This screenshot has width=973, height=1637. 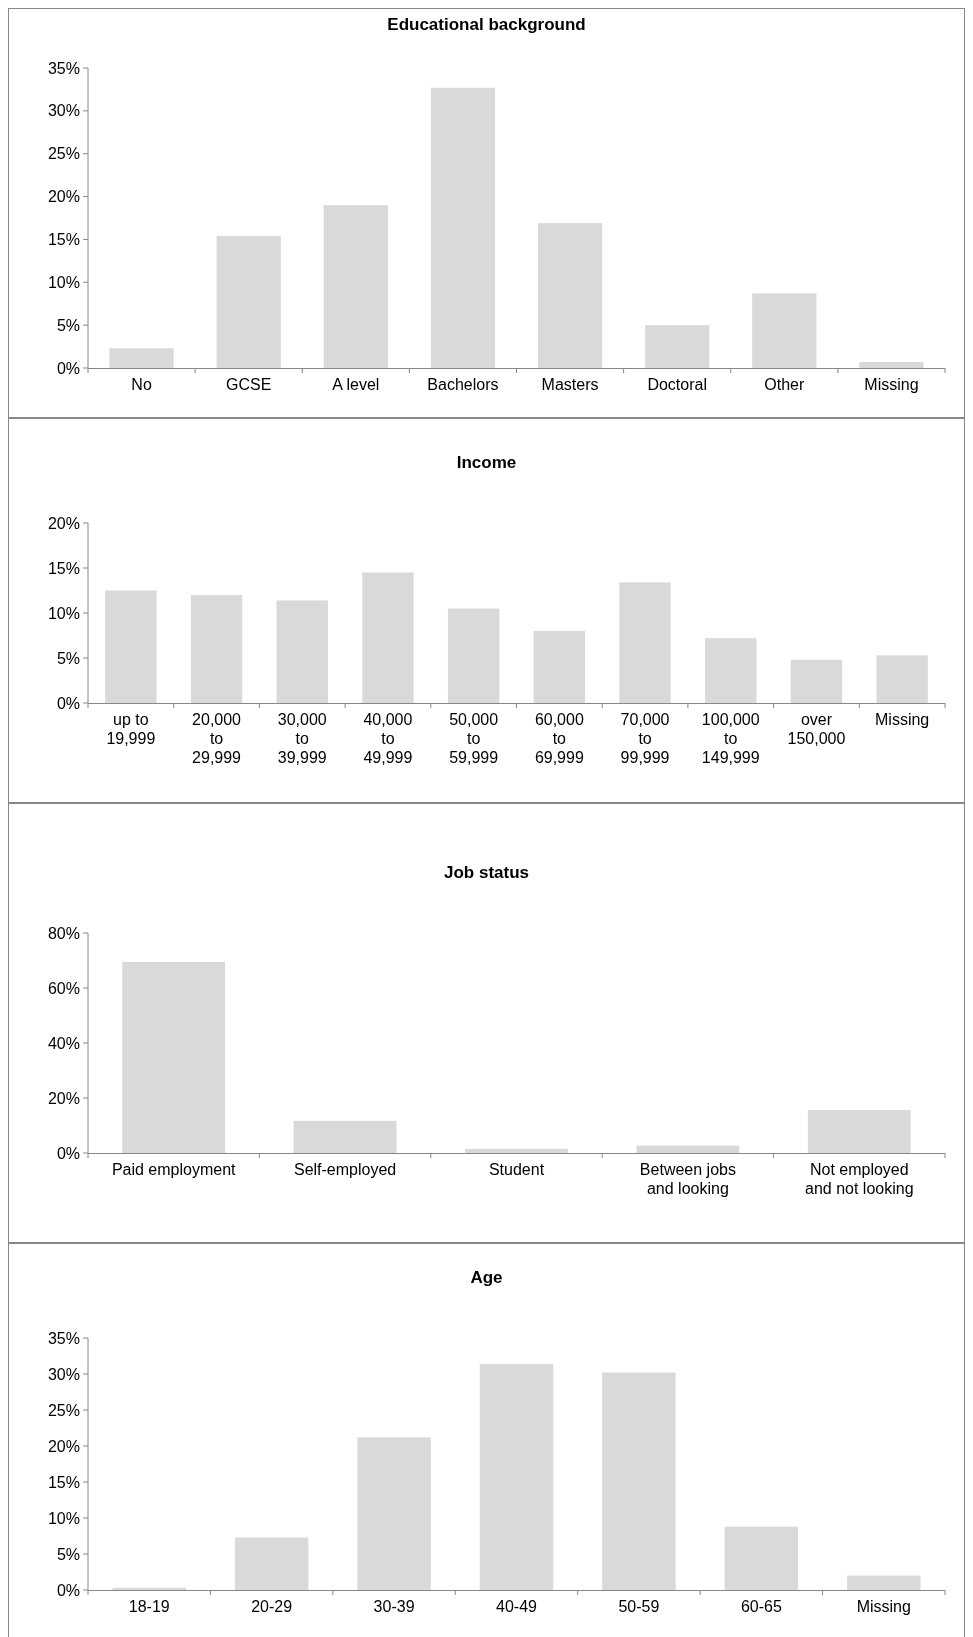 I want to click on x-tick-label: Paid employment, so click(x=174, y=1169).